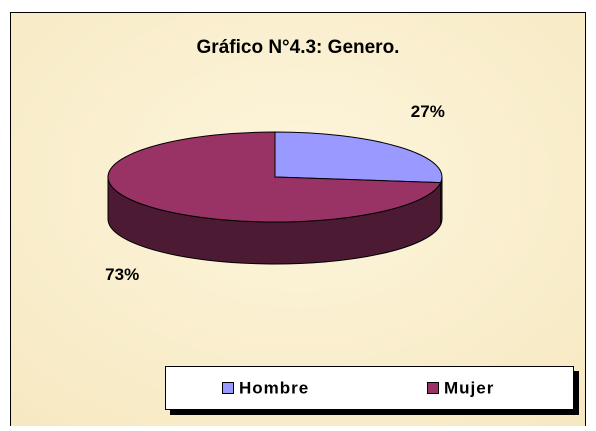 Image resolution: width=596 pixels, height=431 pixels. I want to click on data-label: 73%, so click(122, 274).